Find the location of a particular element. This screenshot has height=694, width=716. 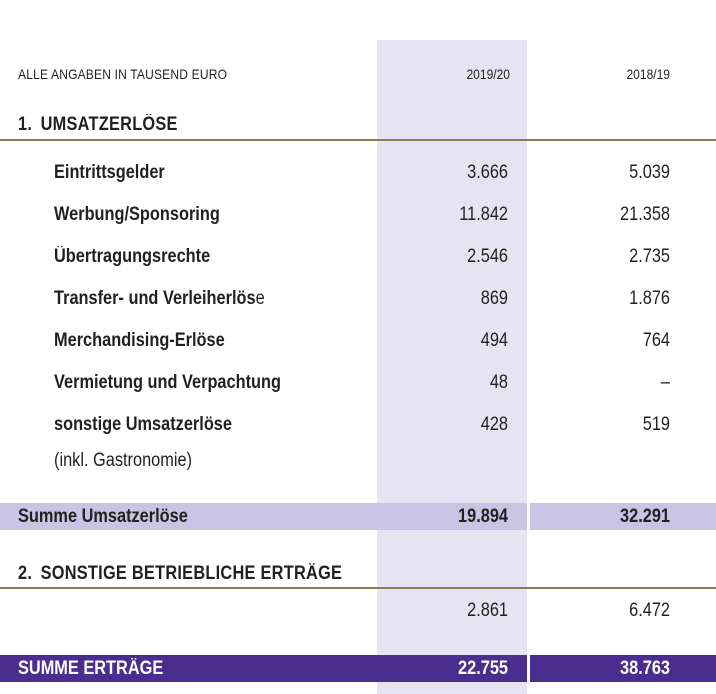

value-2018-19: – is located at coordinates (665, 382).